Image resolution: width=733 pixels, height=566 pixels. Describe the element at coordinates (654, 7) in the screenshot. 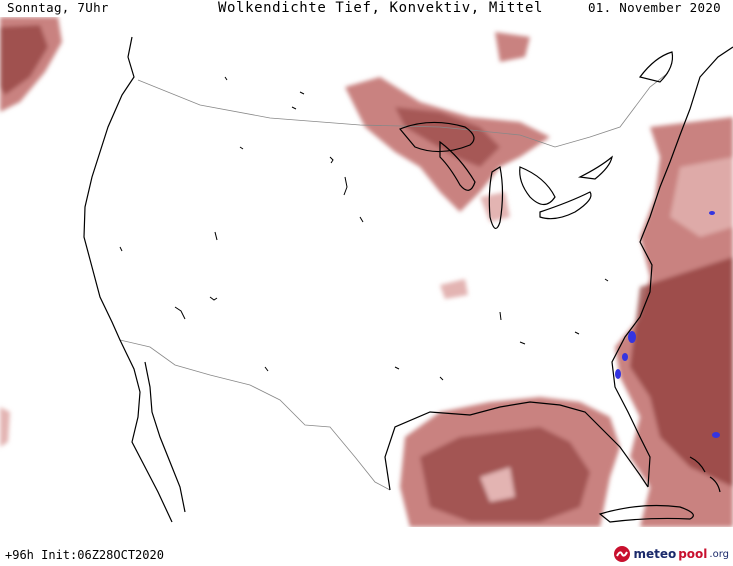

I see `date-label: 01. November 2020` at that location.